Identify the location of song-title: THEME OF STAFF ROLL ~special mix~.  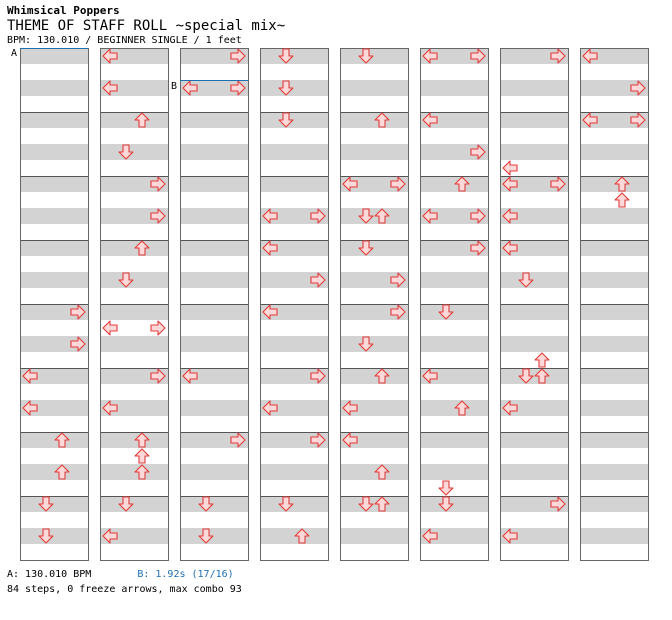
(146, 26).